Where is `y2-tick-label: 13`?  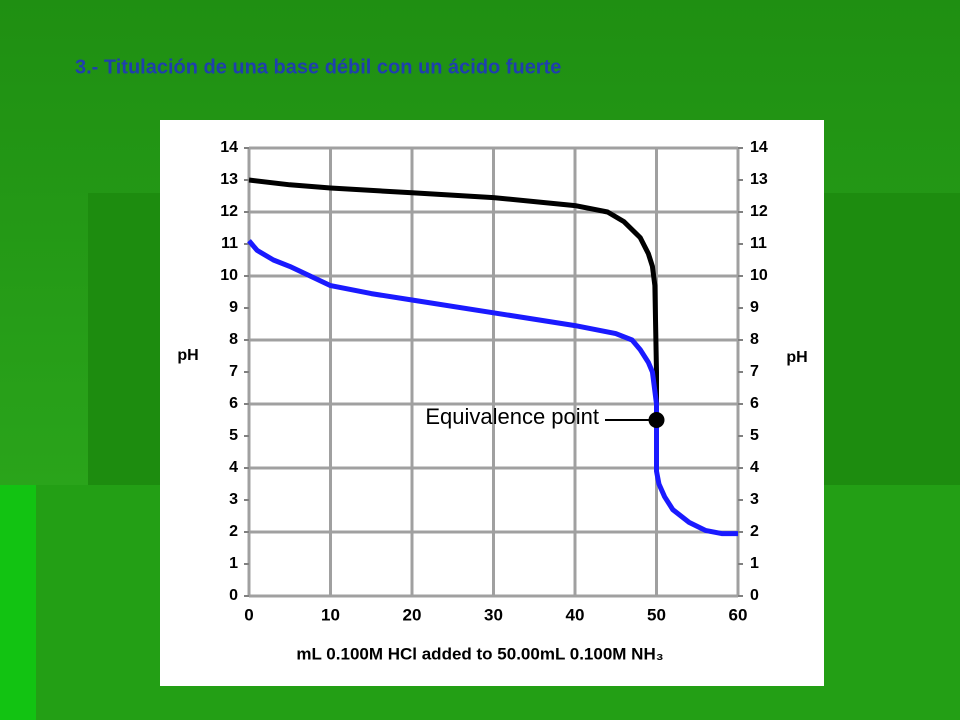 y2-tick-label: 13 is located at coordinates (759, 179).